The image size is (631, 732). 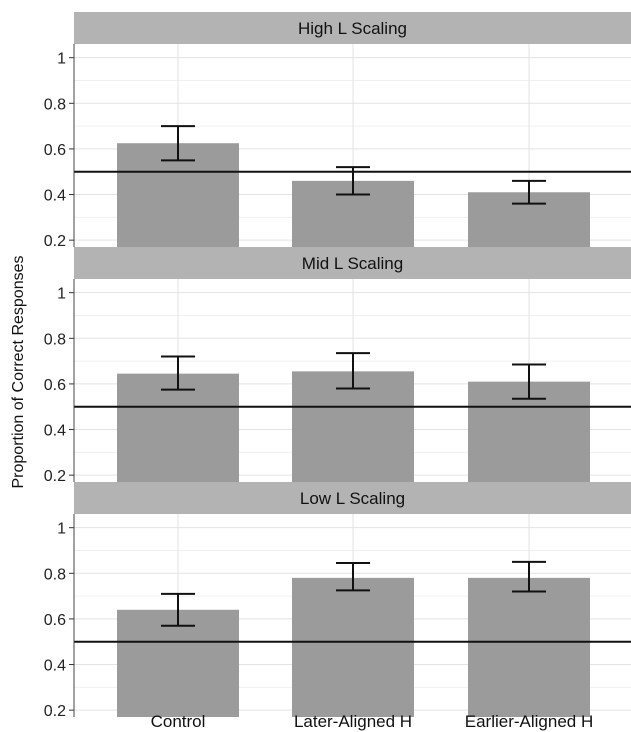 What do you see at coordinates (178, 721) in the screenshot?
I see `x-tick-label: Control` at bounding box center [178, 721].